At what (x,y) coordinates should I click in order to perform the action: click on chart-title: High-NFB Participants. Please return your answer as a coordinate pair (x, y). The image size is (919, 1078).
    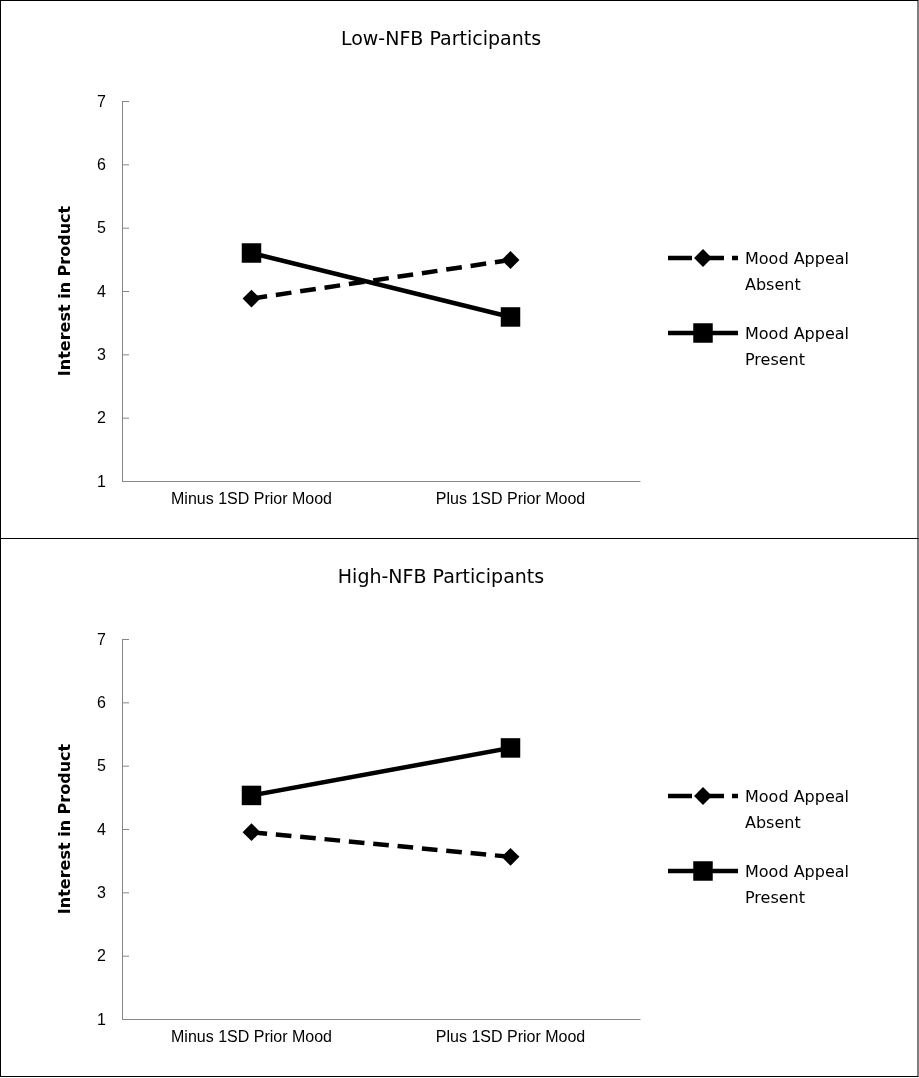
    Looking at the image, I should click on (441, 576).